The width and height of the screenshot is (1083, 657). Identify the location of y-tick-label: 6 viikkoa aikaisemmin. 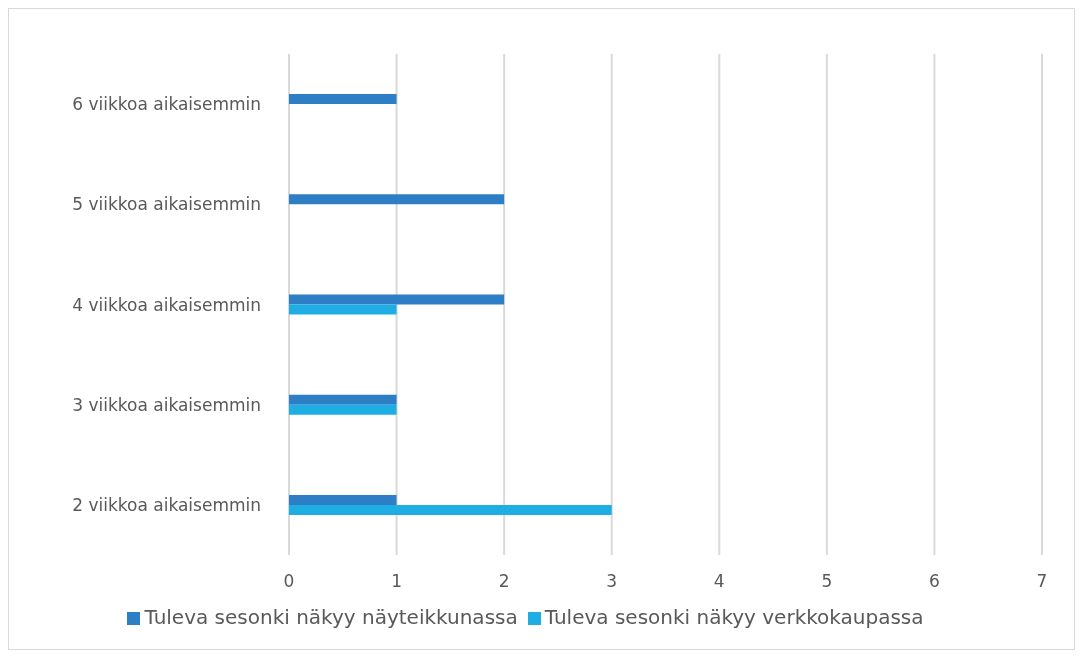
(166, 104).